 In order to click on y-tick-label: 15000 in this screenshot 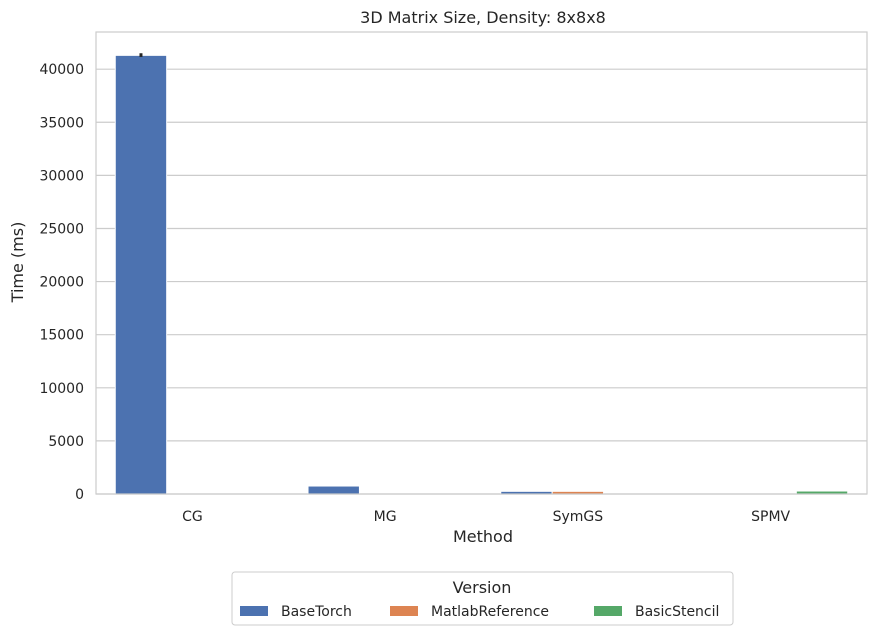, I will do `click(61, 336)`.